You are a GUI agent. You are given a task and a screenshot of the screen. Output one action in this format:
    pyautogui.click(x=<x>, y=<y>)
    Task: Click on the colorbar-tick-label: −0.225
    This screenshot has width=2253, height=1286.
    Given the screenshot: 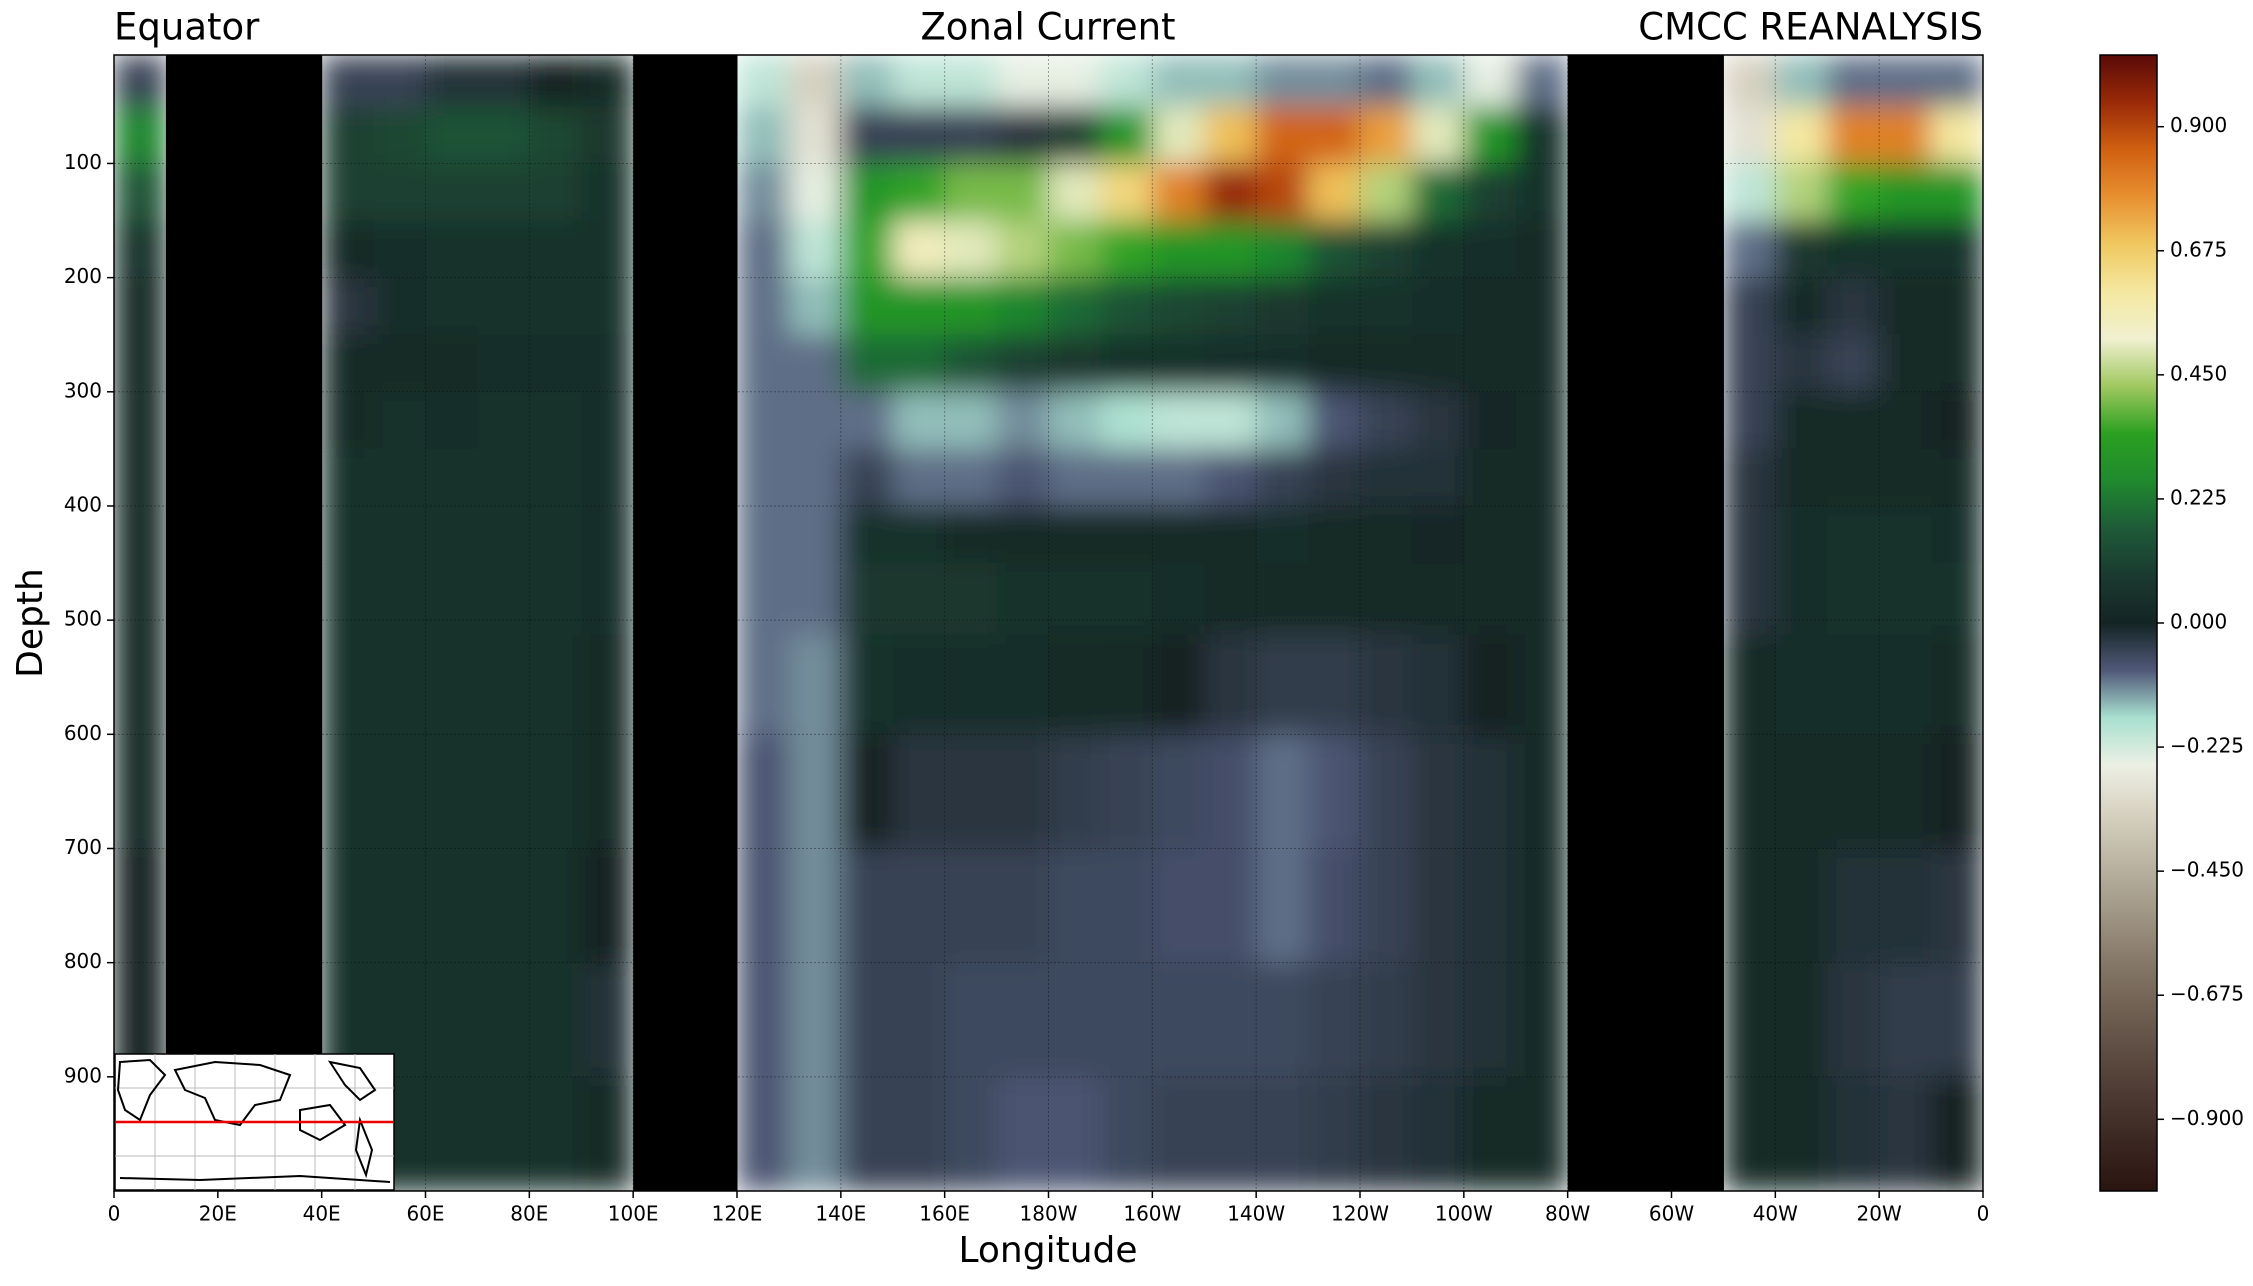 What is the action you would take?
    pyautogui.click(x=2207, y=746)
    